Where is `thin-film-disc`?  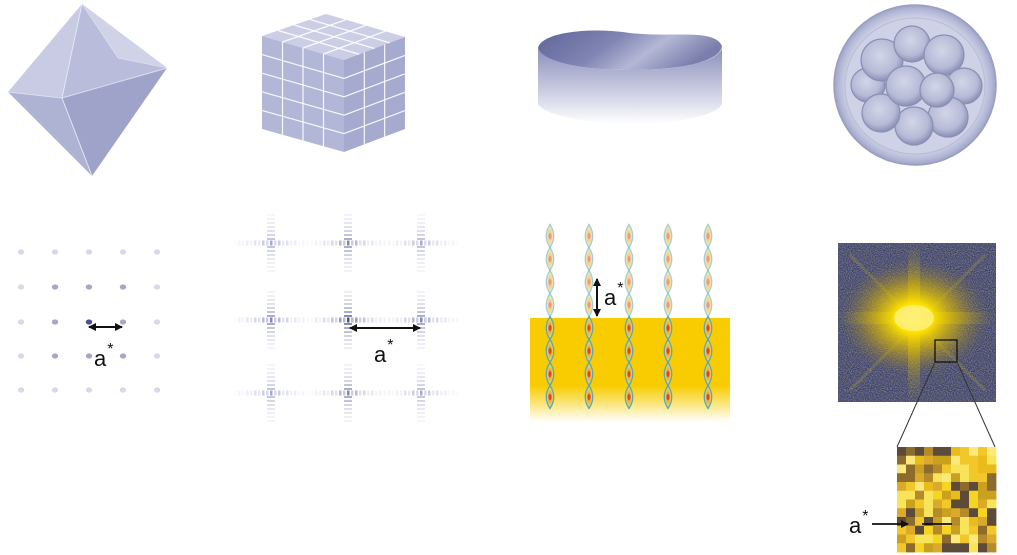
thin-film-disc is located at coordinates (630, 77).